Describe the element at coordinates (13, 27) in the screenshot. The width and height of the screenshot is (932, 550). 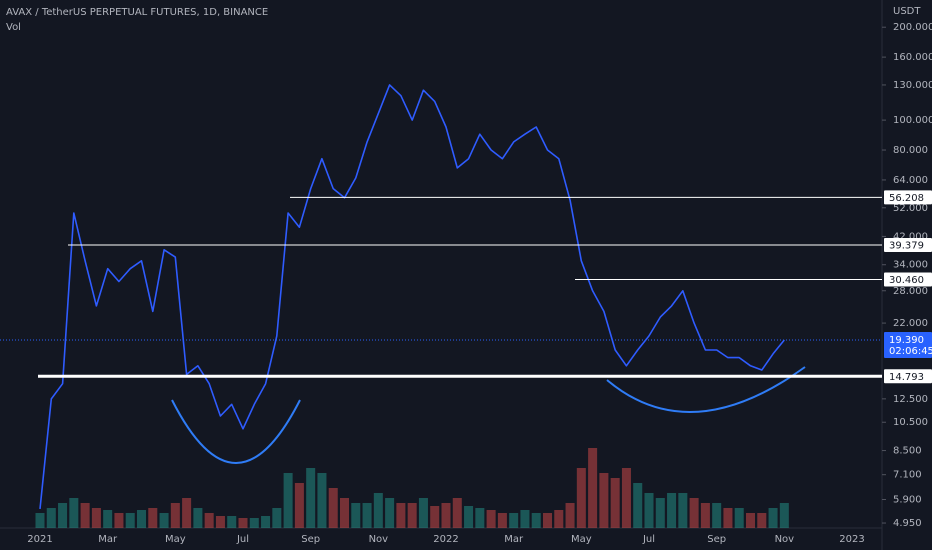
I see `volume-legend: Vol` at that location.